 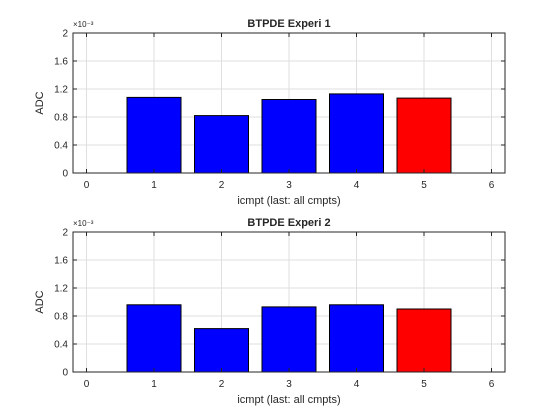 What do you see at coordinates (492, 185) in the screenshot?
I see `subplot-1-x-tick-label: 6` at bounding box center [492, 185].